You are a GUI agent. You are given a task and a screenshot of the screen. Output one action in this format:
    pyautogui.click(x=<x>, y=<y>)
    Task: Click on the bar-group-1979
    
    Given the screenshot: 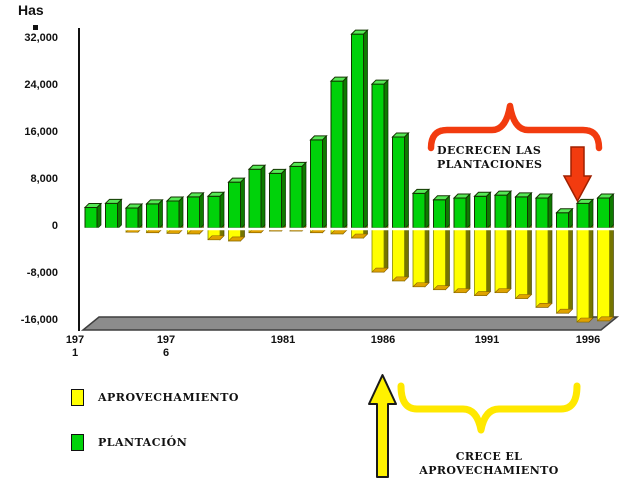 What is the action you would take?
    pyautogui.click(x=257, y=199)
    